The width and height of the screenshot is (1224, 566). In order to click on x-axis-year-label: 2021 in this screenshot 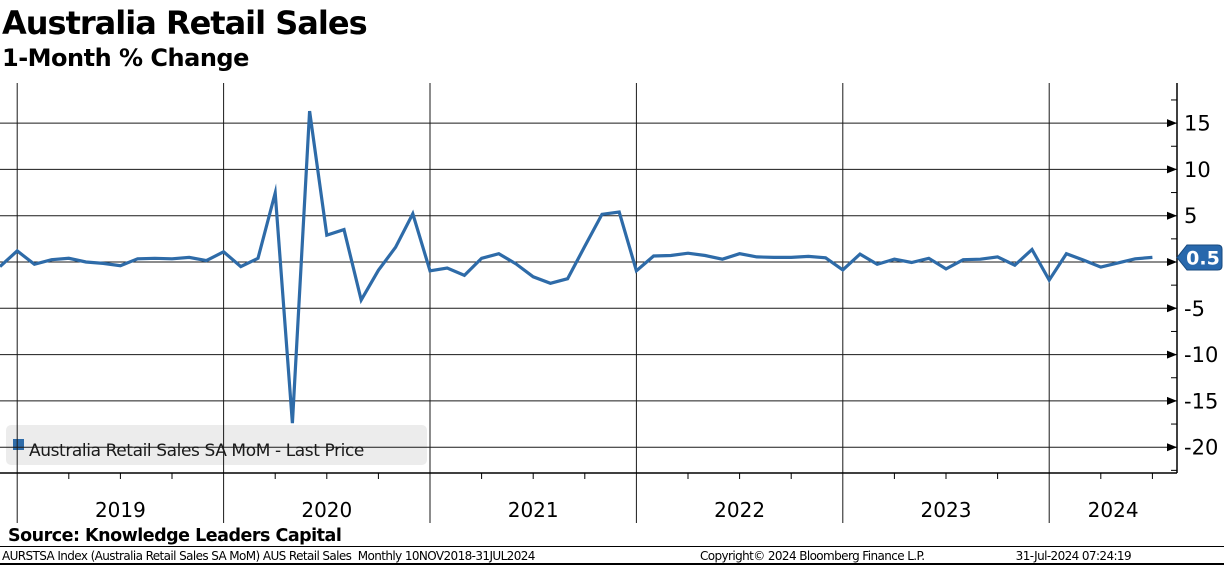, I will do `click(533, 510)`.